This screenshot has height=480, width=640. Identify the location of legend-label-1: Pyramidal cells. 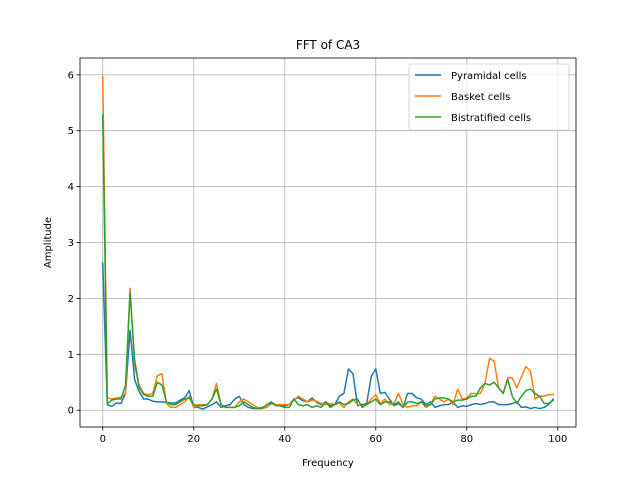
(489, 76).